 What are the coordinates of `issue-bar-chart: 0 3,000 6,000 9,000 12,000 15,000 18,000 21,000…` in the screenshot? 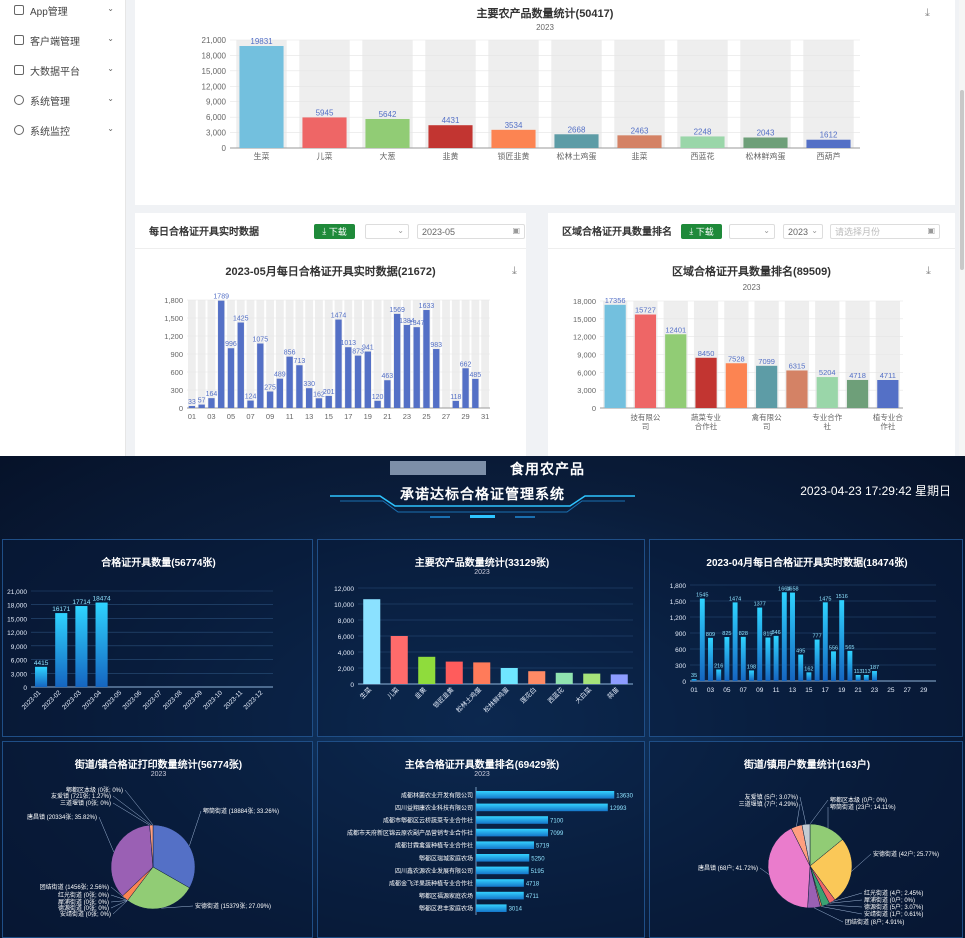 It's located at (140, 650).